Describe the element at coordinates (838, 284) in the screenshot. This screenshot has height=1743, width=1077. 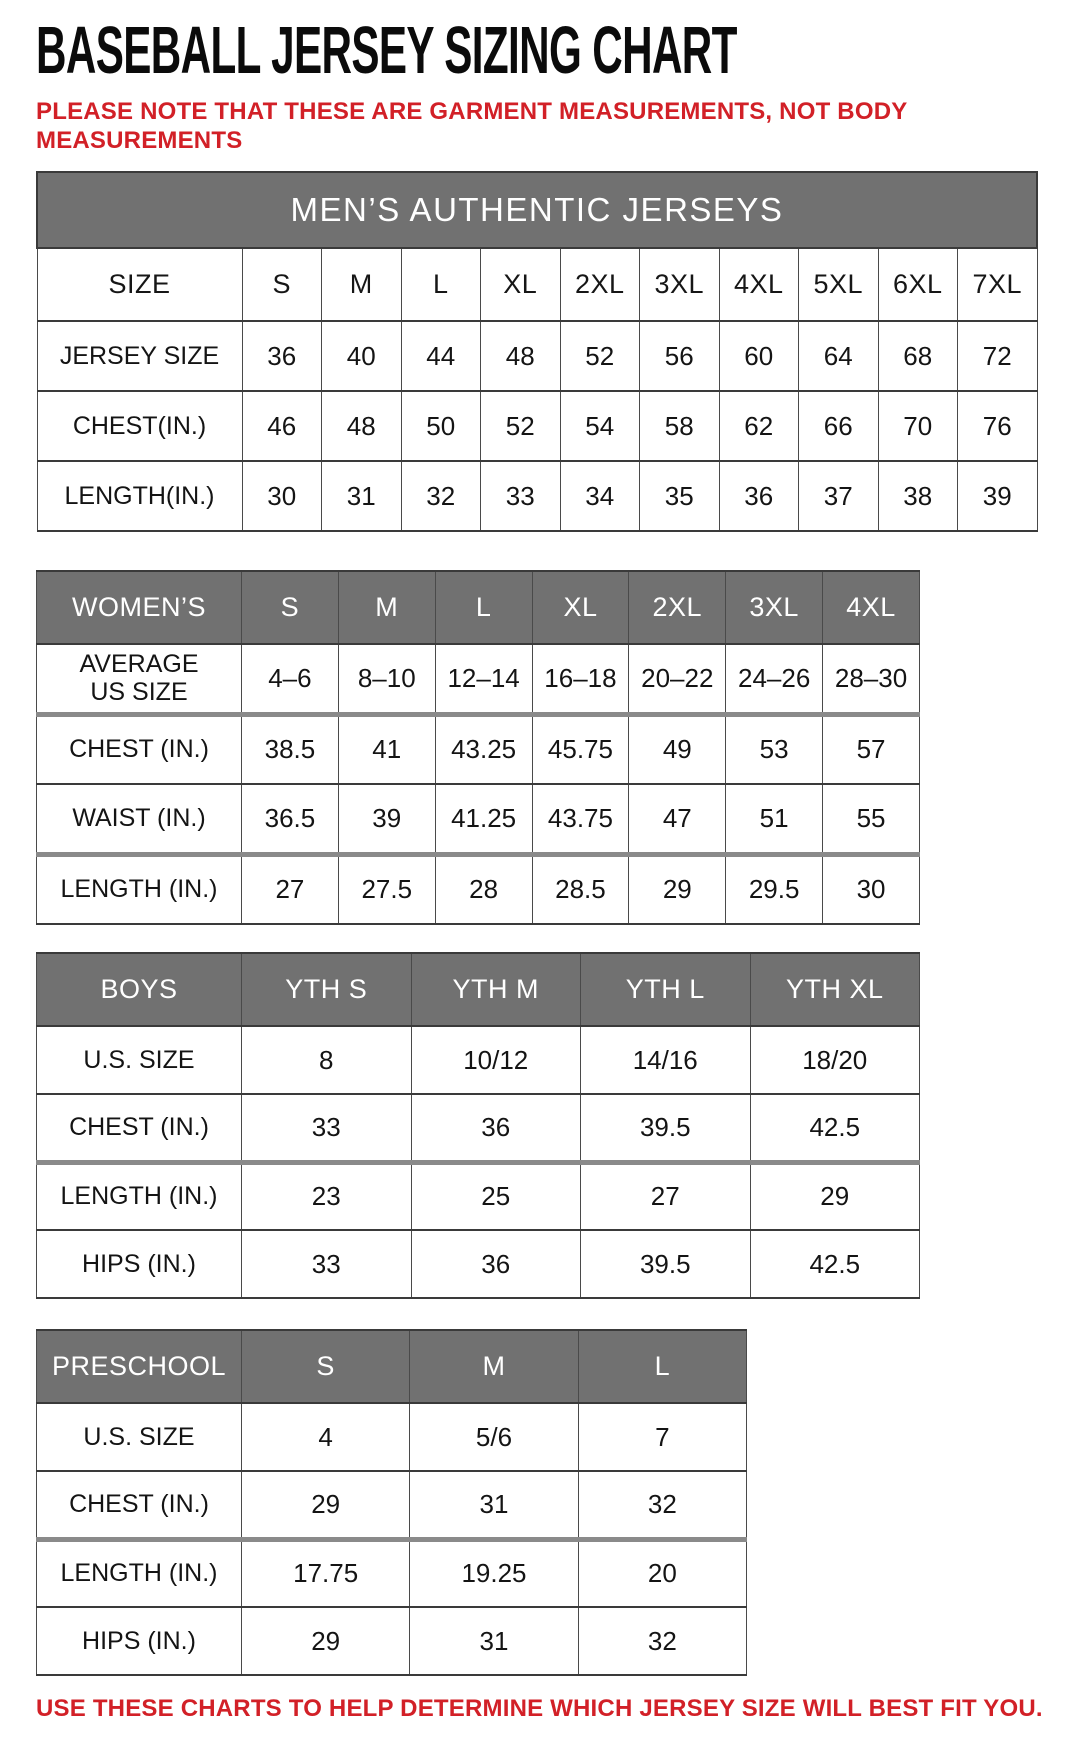
I see `column-header: 5XL` at that location.